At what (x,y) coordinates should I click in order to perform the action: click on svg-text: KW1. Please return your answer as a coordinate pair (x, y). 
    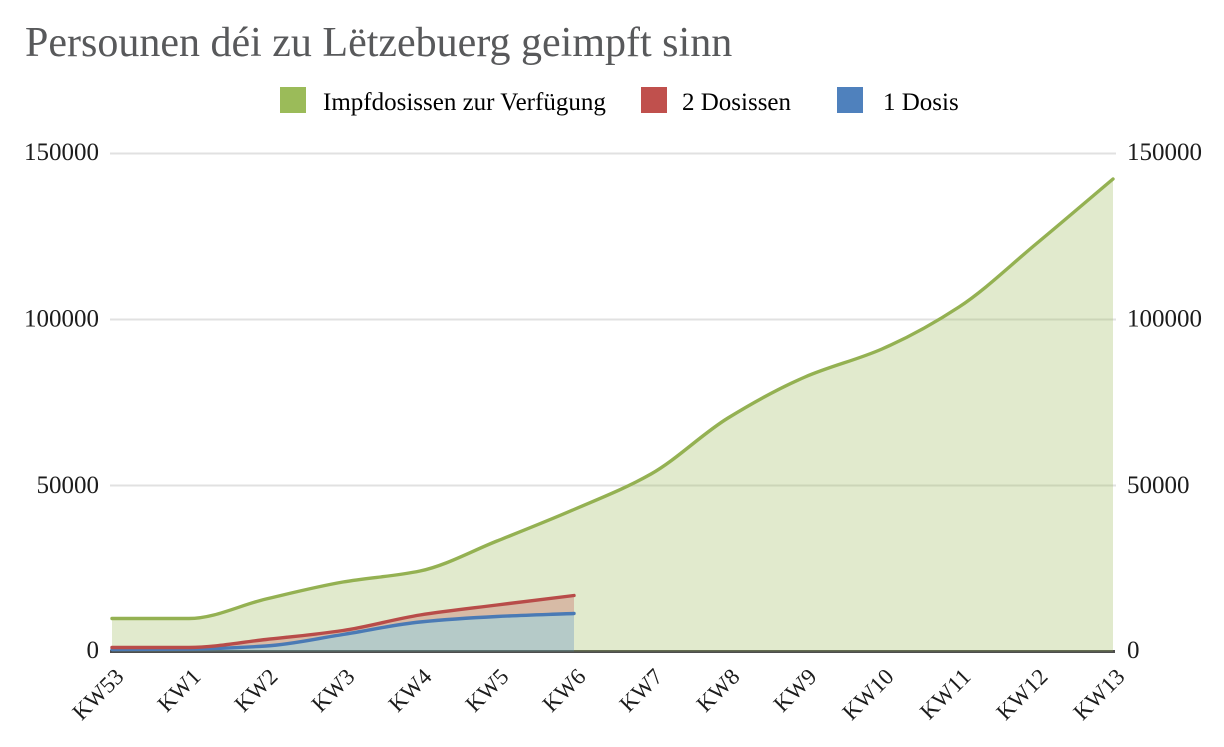
    Looking at the image, I should click on (179, 690).